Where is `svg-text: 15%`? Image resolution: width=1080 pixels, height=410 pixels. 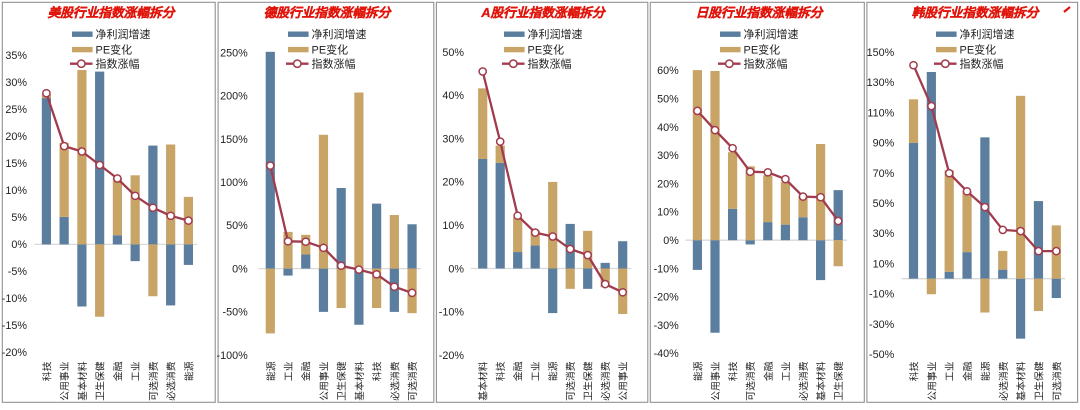 svg-text: 15% is located at coordinates (16, 164).